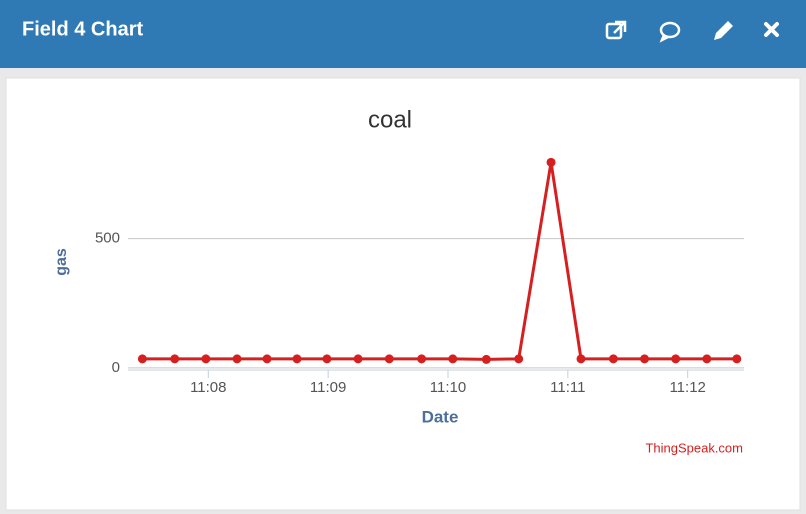 The image size is (806, 514). Describe the element at coordinates (82, 29) in the screenshot. I see `header-title: Field 4 Chart` at that location.